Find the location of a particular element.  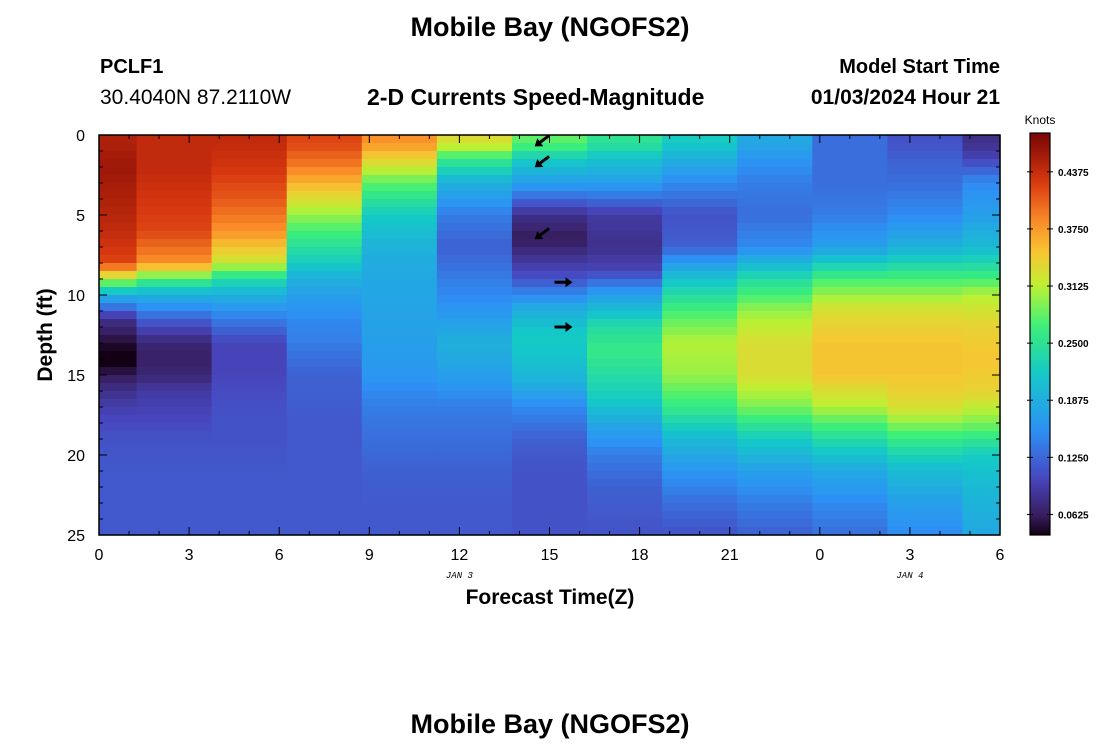

model-start-time: 01/03/2024 Hour 21 is located at coordinates (905, 97).